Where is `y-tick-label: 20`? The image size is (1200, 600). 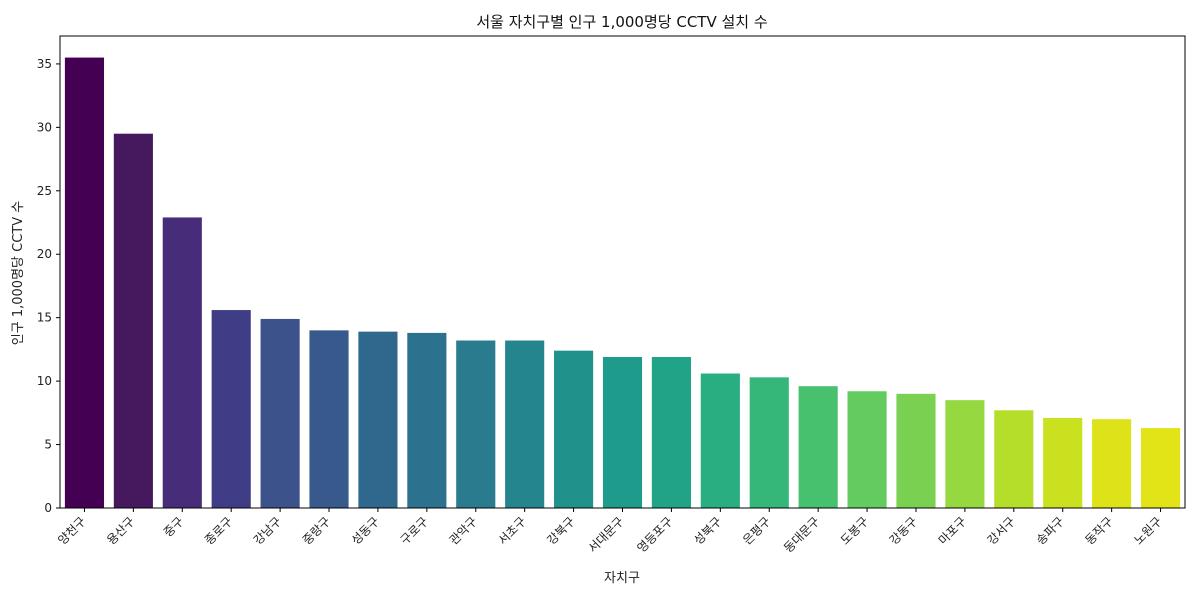
y-tick-label: 20 is located at coordinates (44, 254).